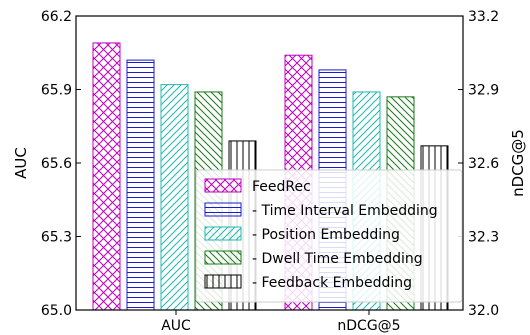 This screenshot has width=530, height=335. Describe the element at coordinates (483, 311) in the screenshot. I see `y2-tick-label: 32.0` at that location.